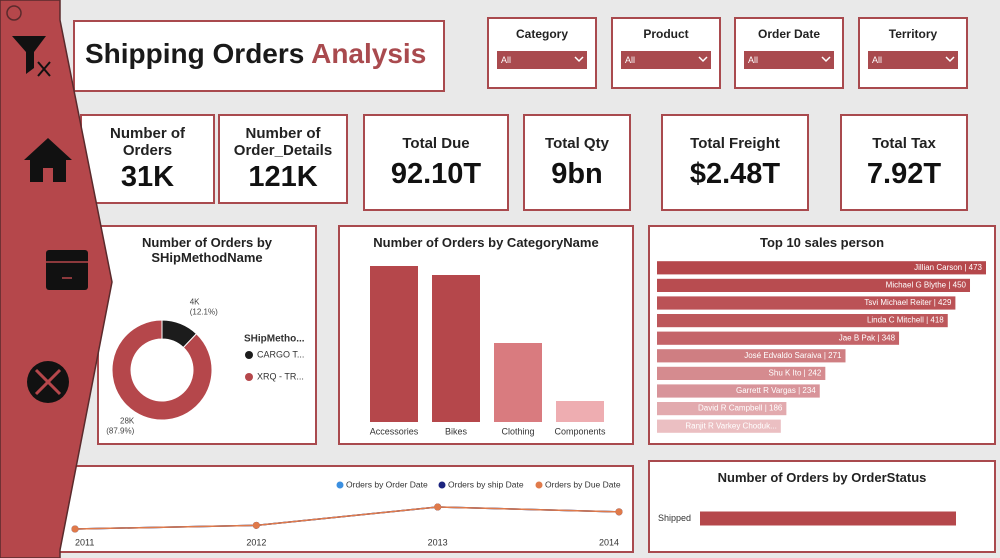 This screenshot has height=558, width=1000. Describe the element at coordinates (48, 160) in the screenshot. I see `home-icon` at that location.